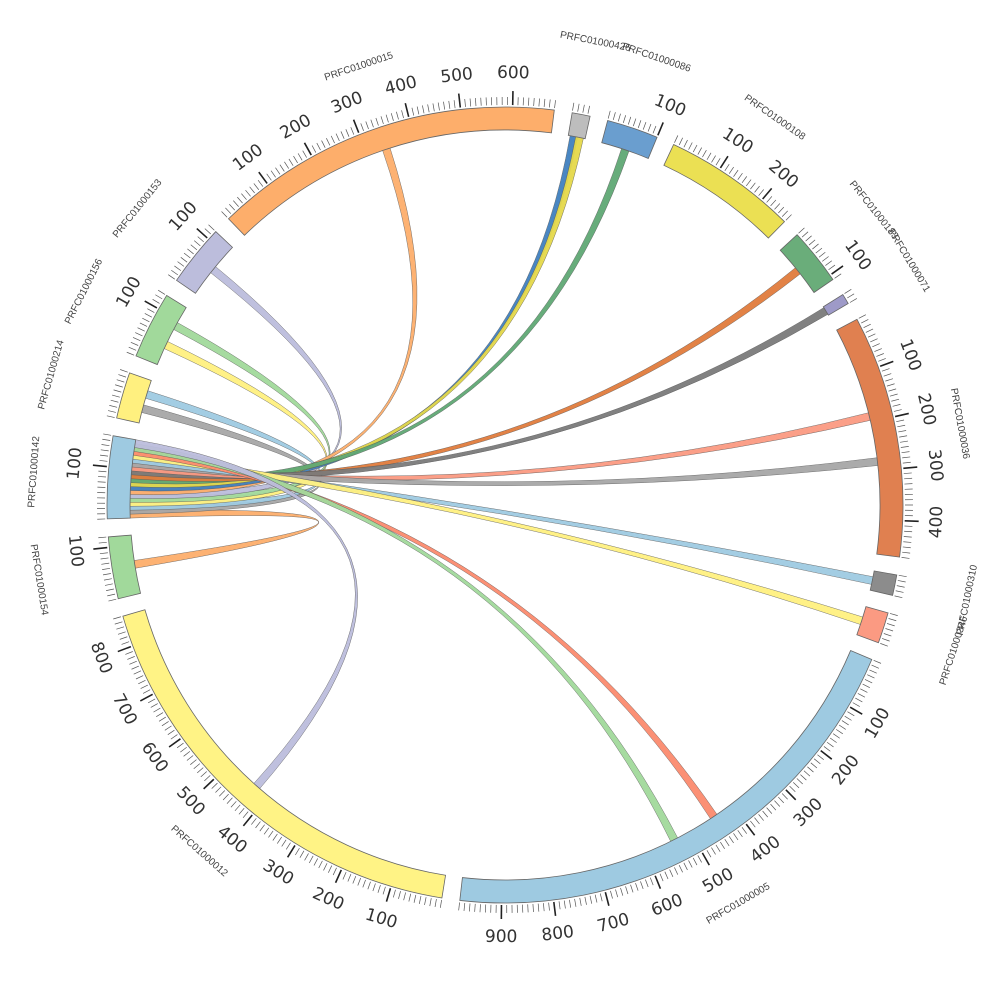 The width and height of the screenshot is (1000, 1000). What do you see at coordinates (204, 262) in the screenshot?
I see `segment-arc-prfc01000153` at bounding box center [204, 262].